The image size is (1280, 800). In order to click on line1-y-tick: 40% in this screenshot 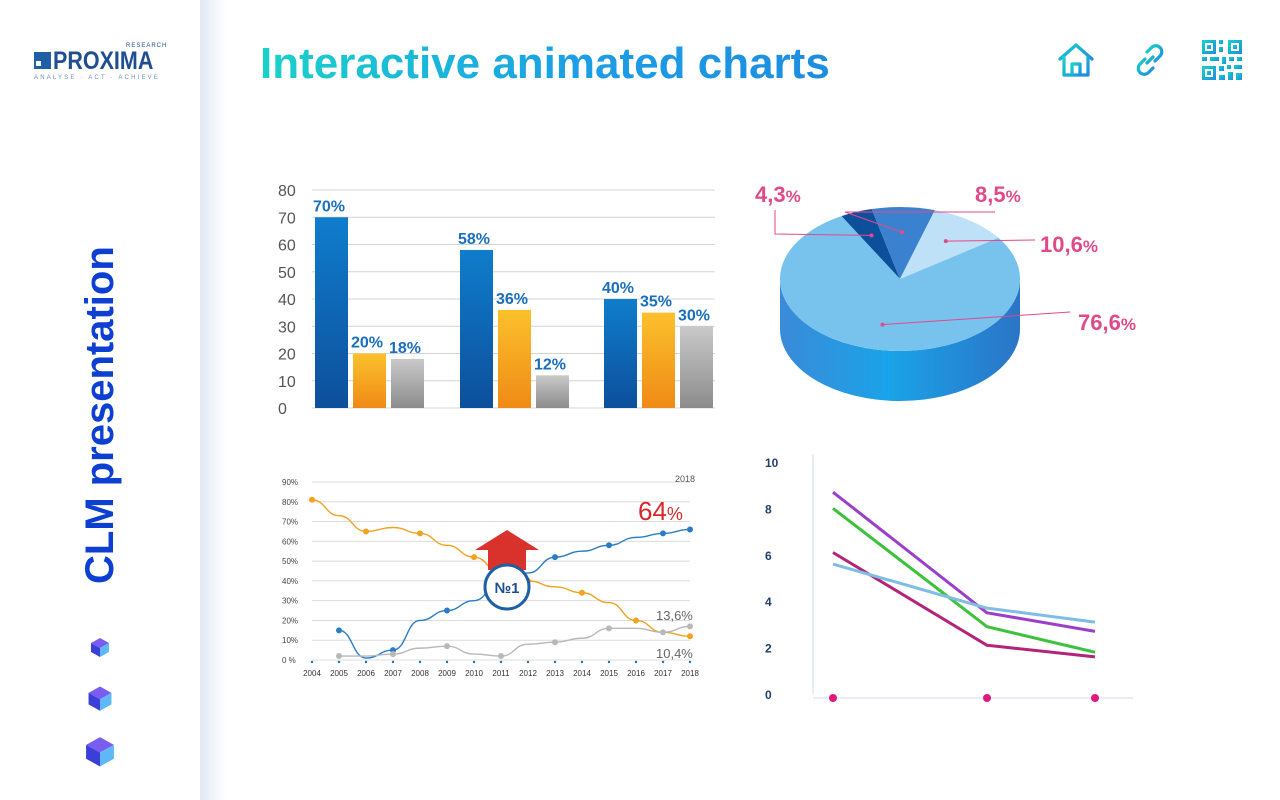, I will do `click(290, 581)`.